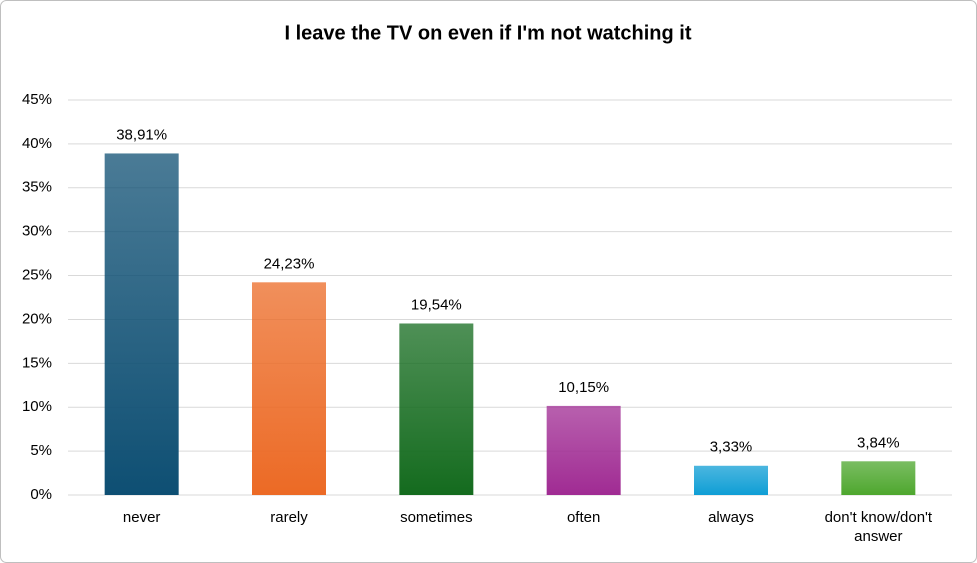 This screenshot has width=977, height=563. Describe the element at coordinates (37, 187) in the screenshot. I see `y-tick-label: 35%` at that location.